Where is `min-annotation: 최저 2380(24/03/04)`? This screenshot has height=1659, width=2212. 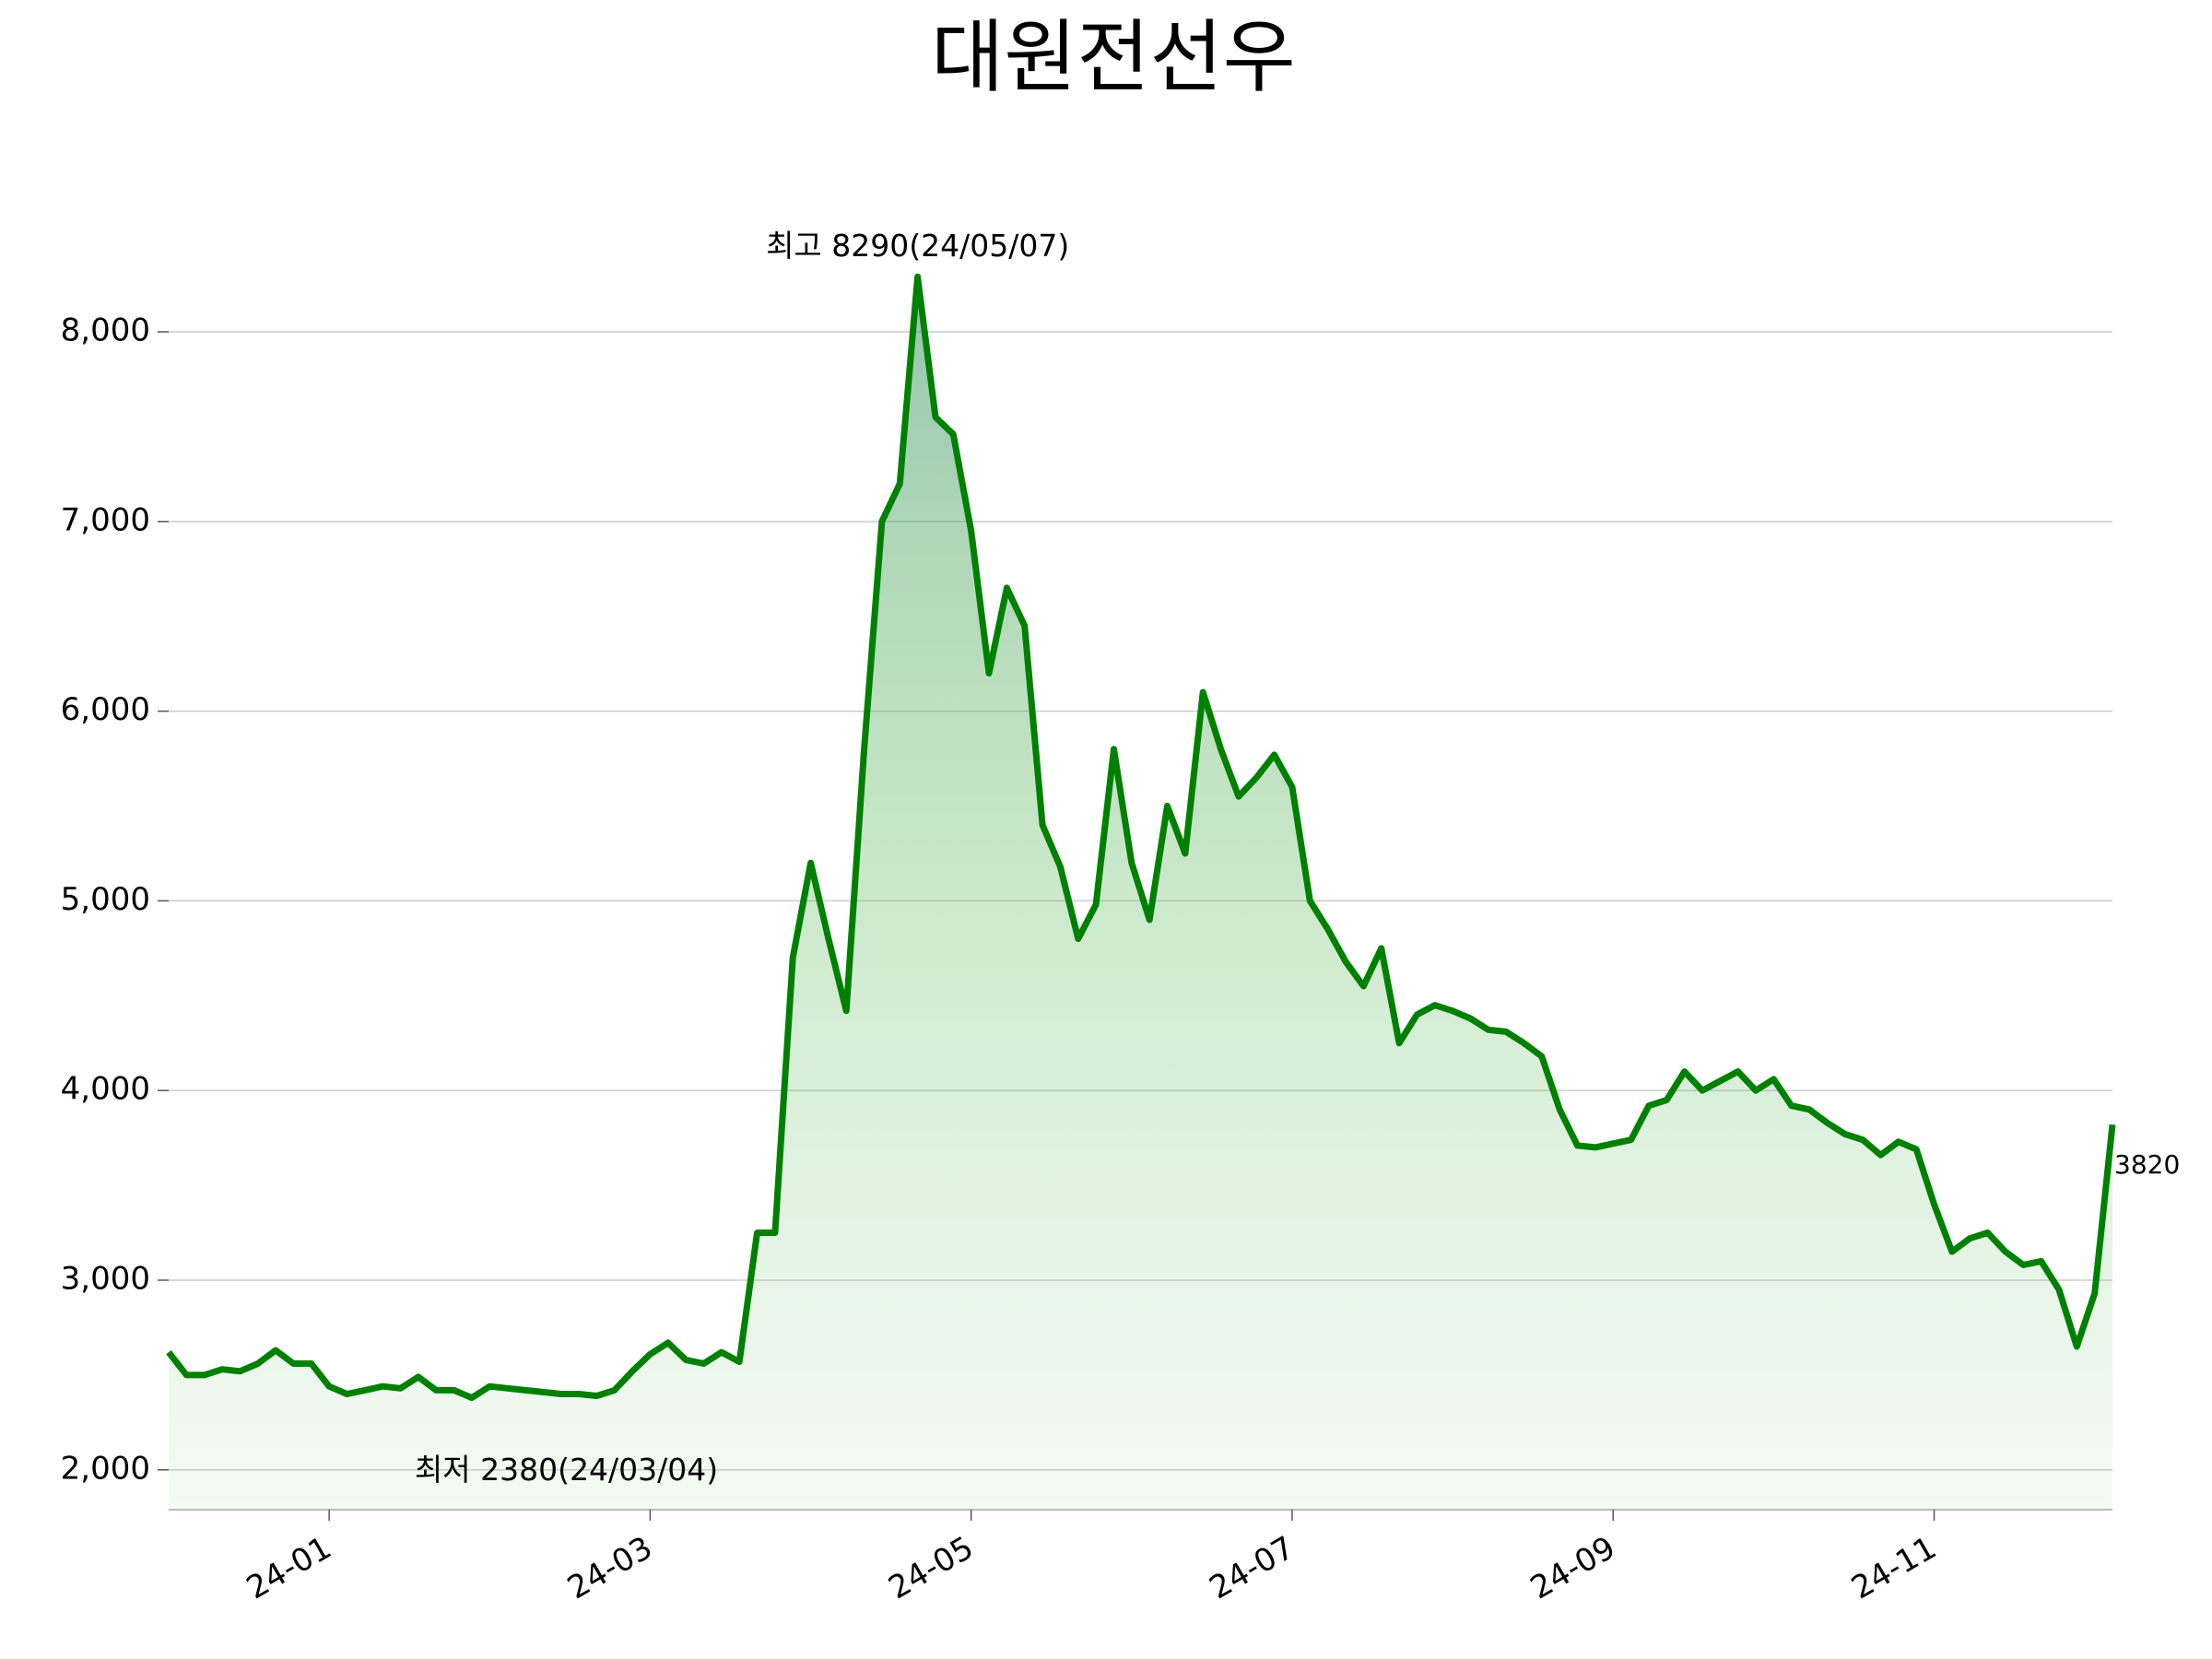 min-annotation: 최저 2380(24/03/04) is located at coordinates (566, 1470).